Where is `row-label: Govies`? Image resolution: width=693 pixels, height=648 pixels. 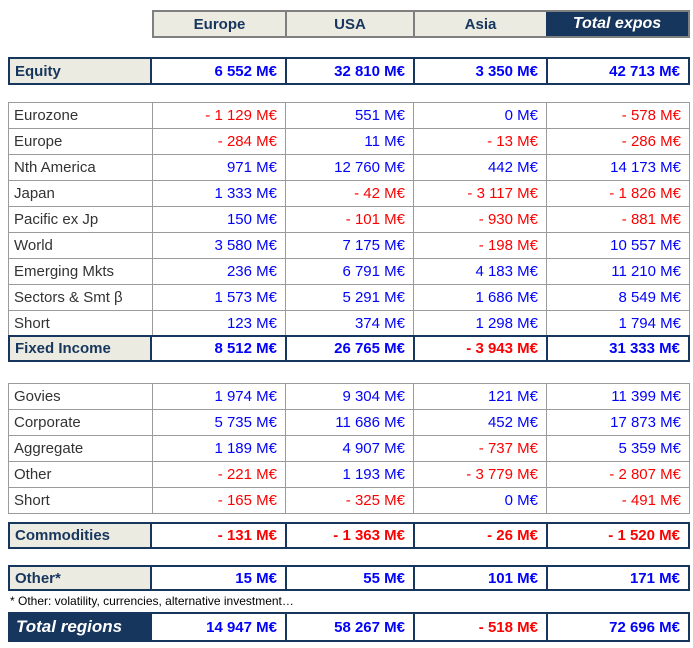
row-label: Govies is located at coordinates (37, 396).